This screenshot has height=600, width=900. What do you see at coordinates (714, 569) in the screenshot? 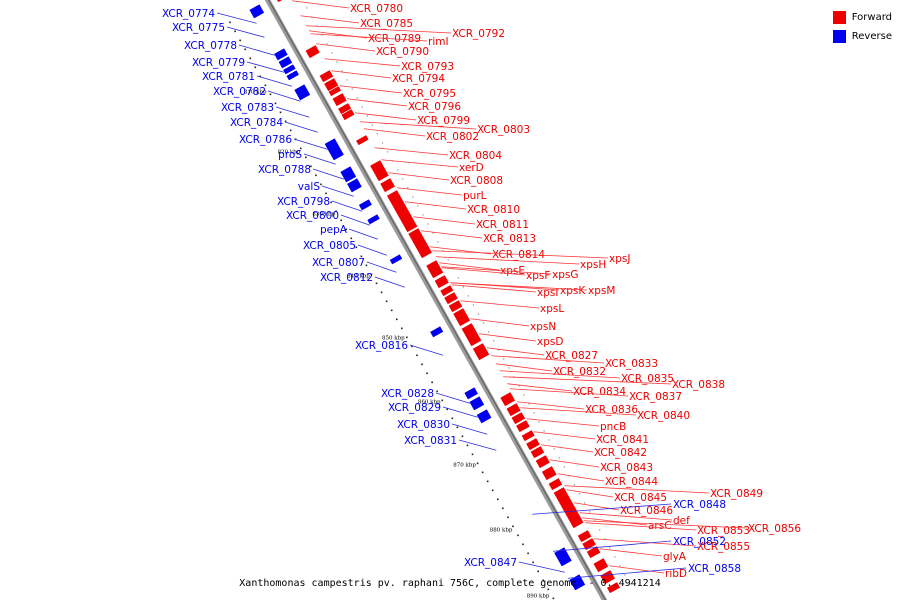
I see `reverse-gene-label: XCR_0858` at bounding box center [714, 569].